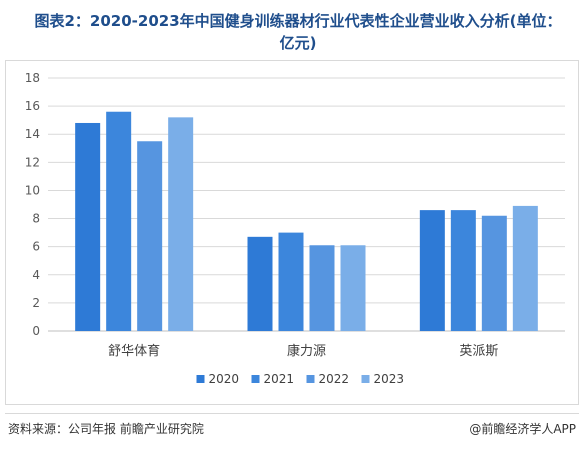  I want to click on legend-swatch-2022, so click(310, 379).